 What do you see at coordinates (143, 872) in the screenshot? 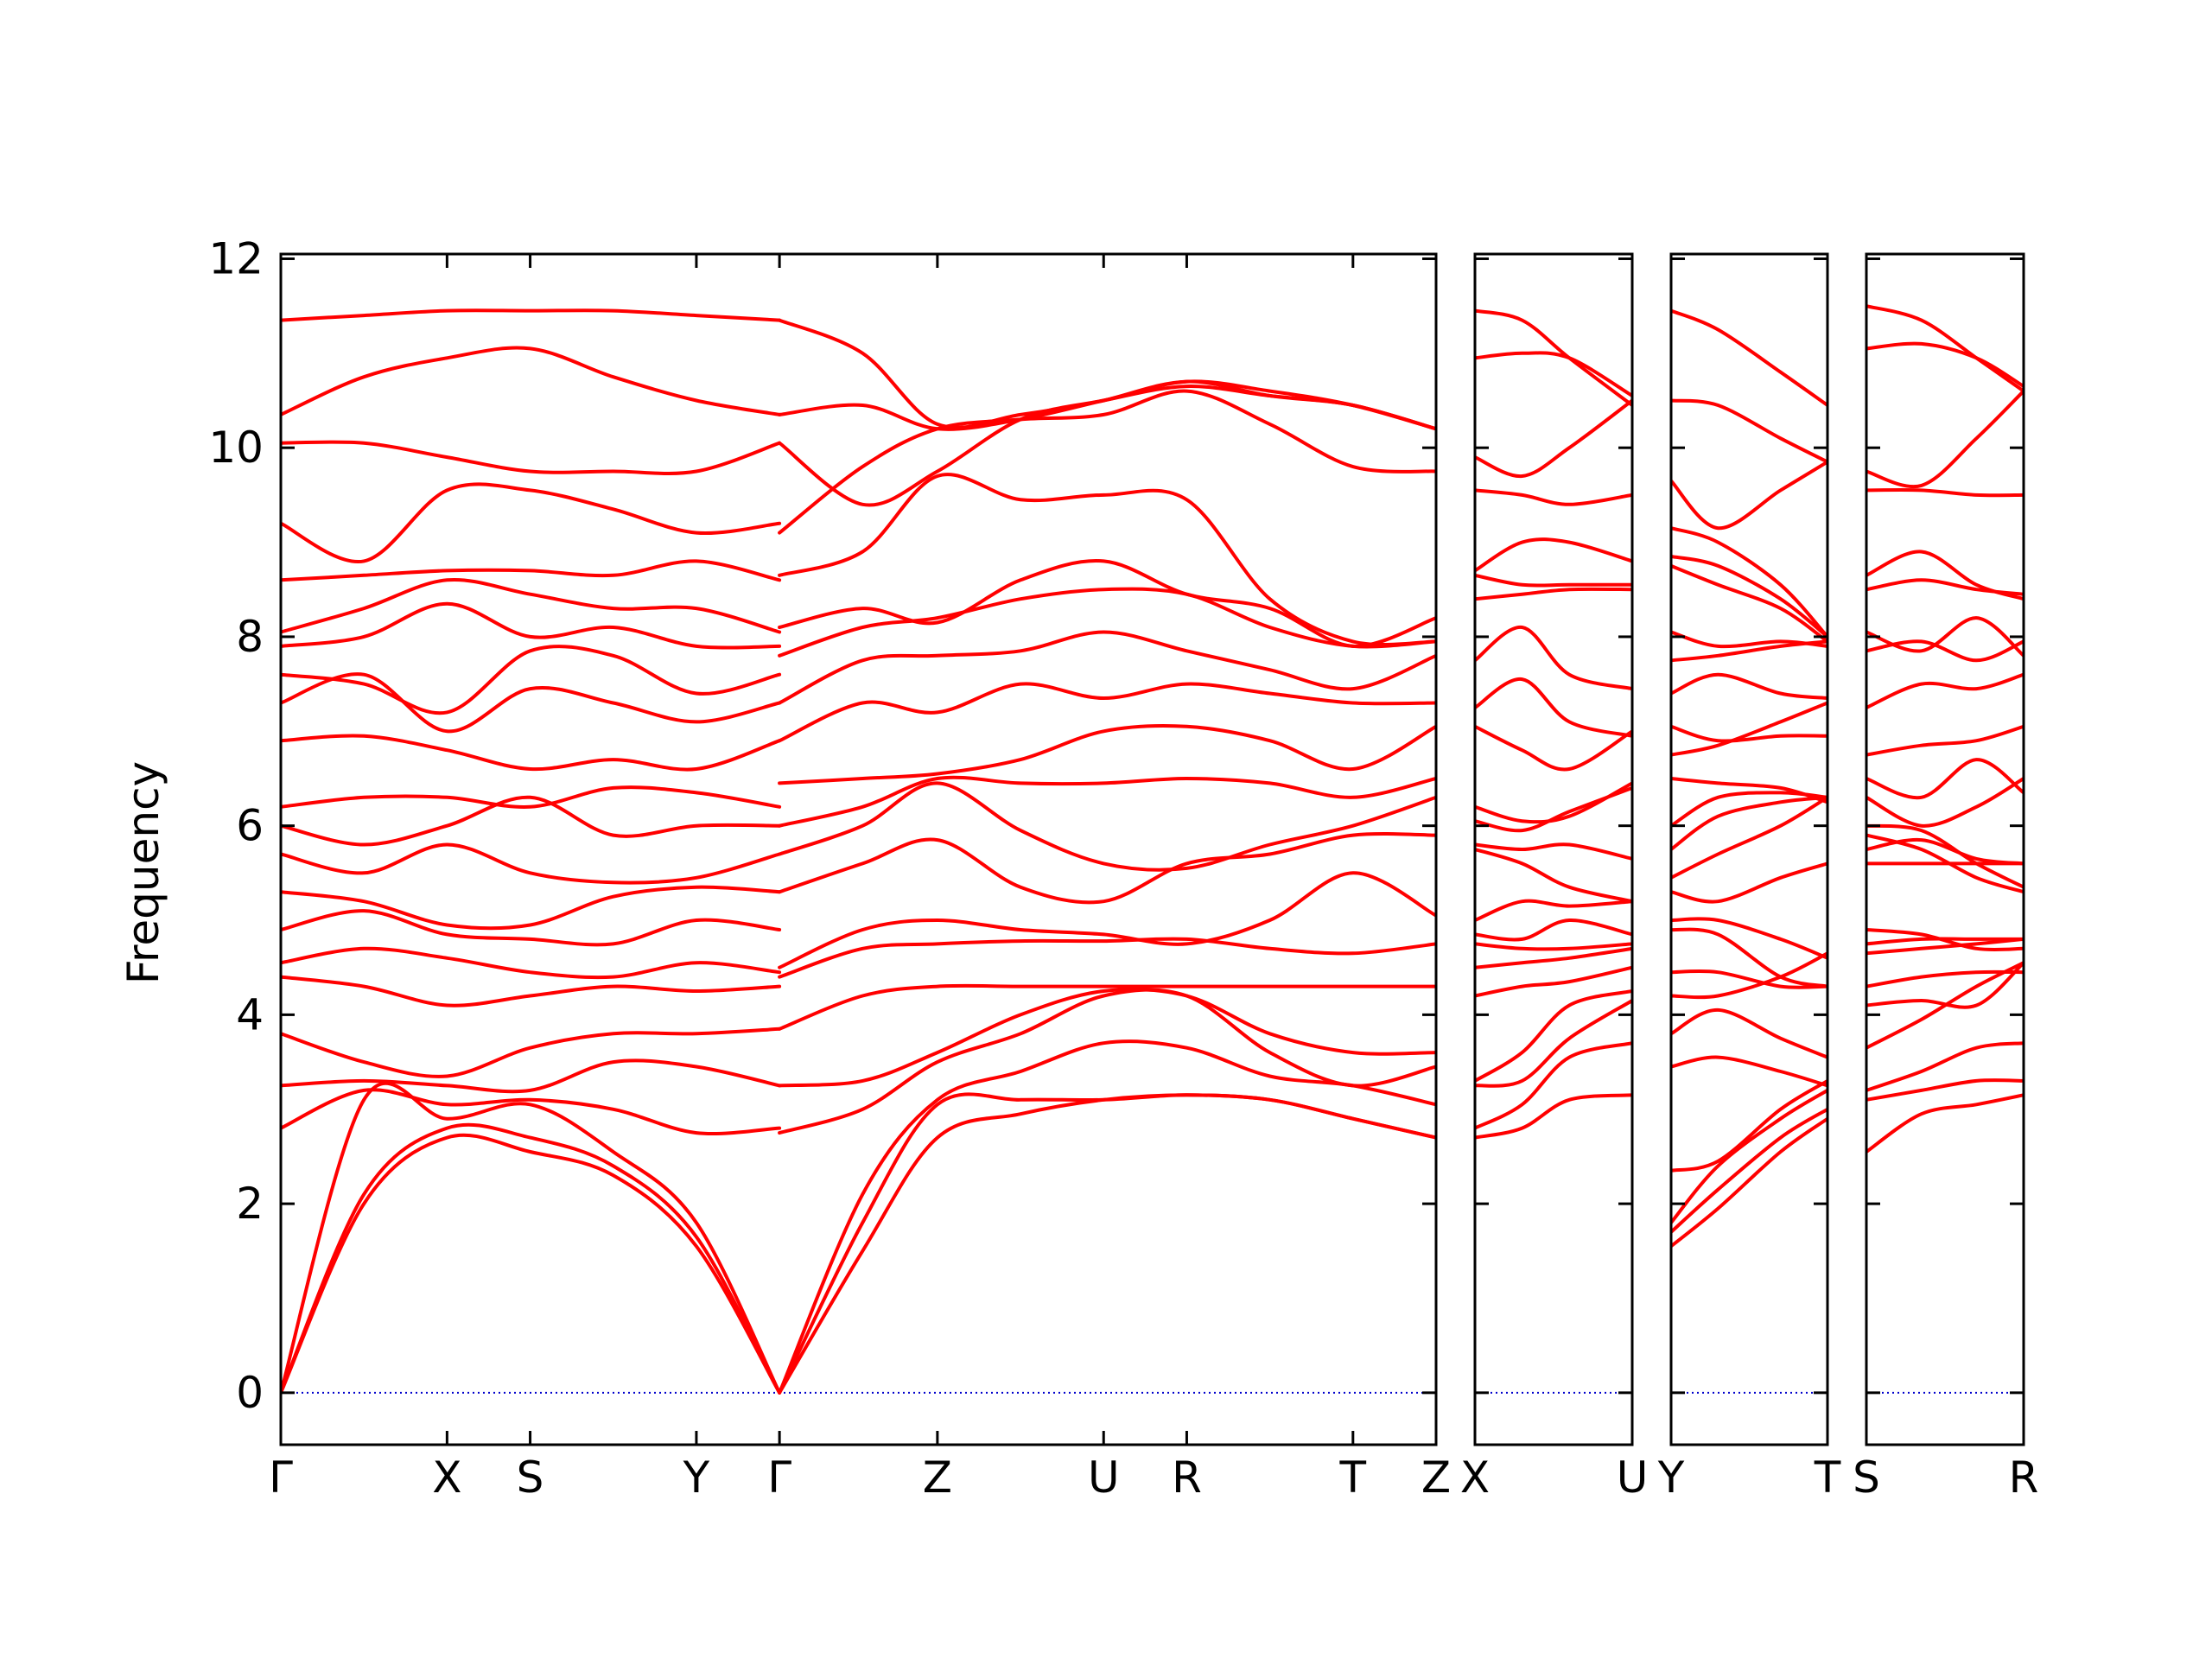
I see `y-axis-label: Frequency` at bounding box center [143, 872].